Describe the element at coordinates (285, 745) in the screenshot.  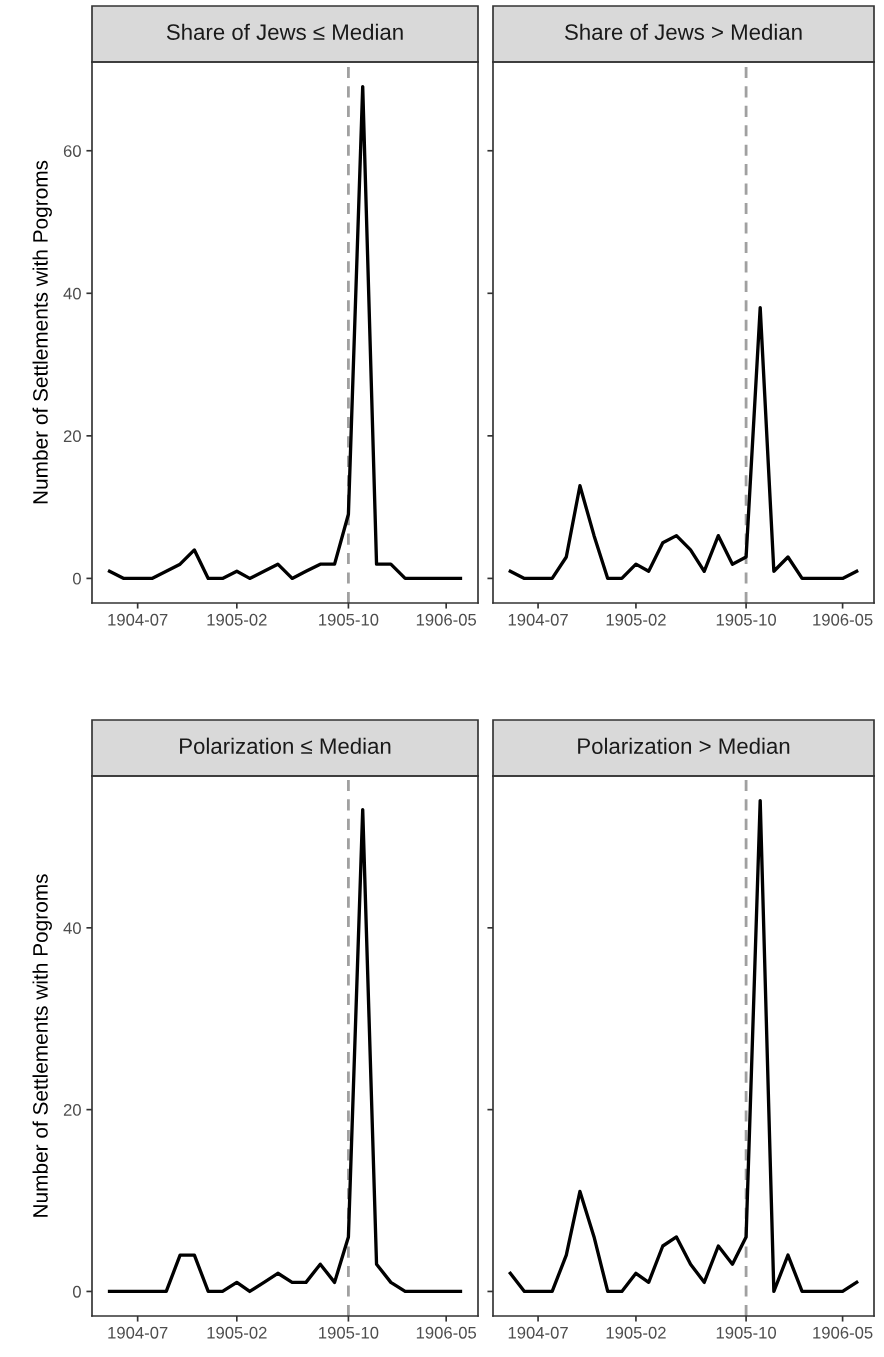
I see `chart-title: Polarization ≤ Median` at that location.